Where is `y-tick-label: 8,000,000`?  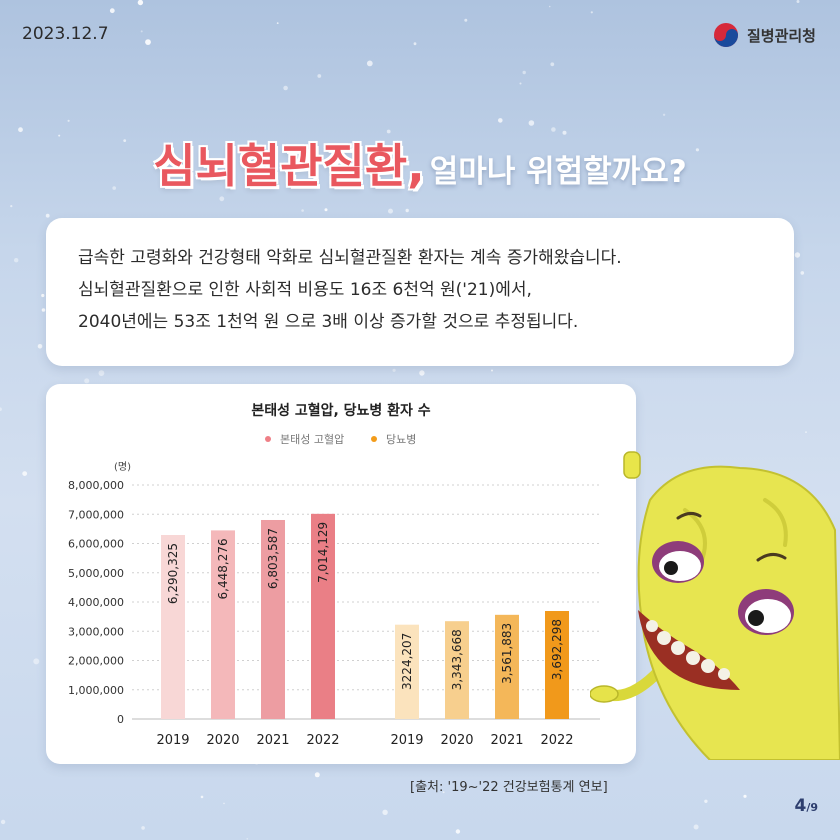
y-tick-label: 8,000,000 is located at coordinates (96, 485).